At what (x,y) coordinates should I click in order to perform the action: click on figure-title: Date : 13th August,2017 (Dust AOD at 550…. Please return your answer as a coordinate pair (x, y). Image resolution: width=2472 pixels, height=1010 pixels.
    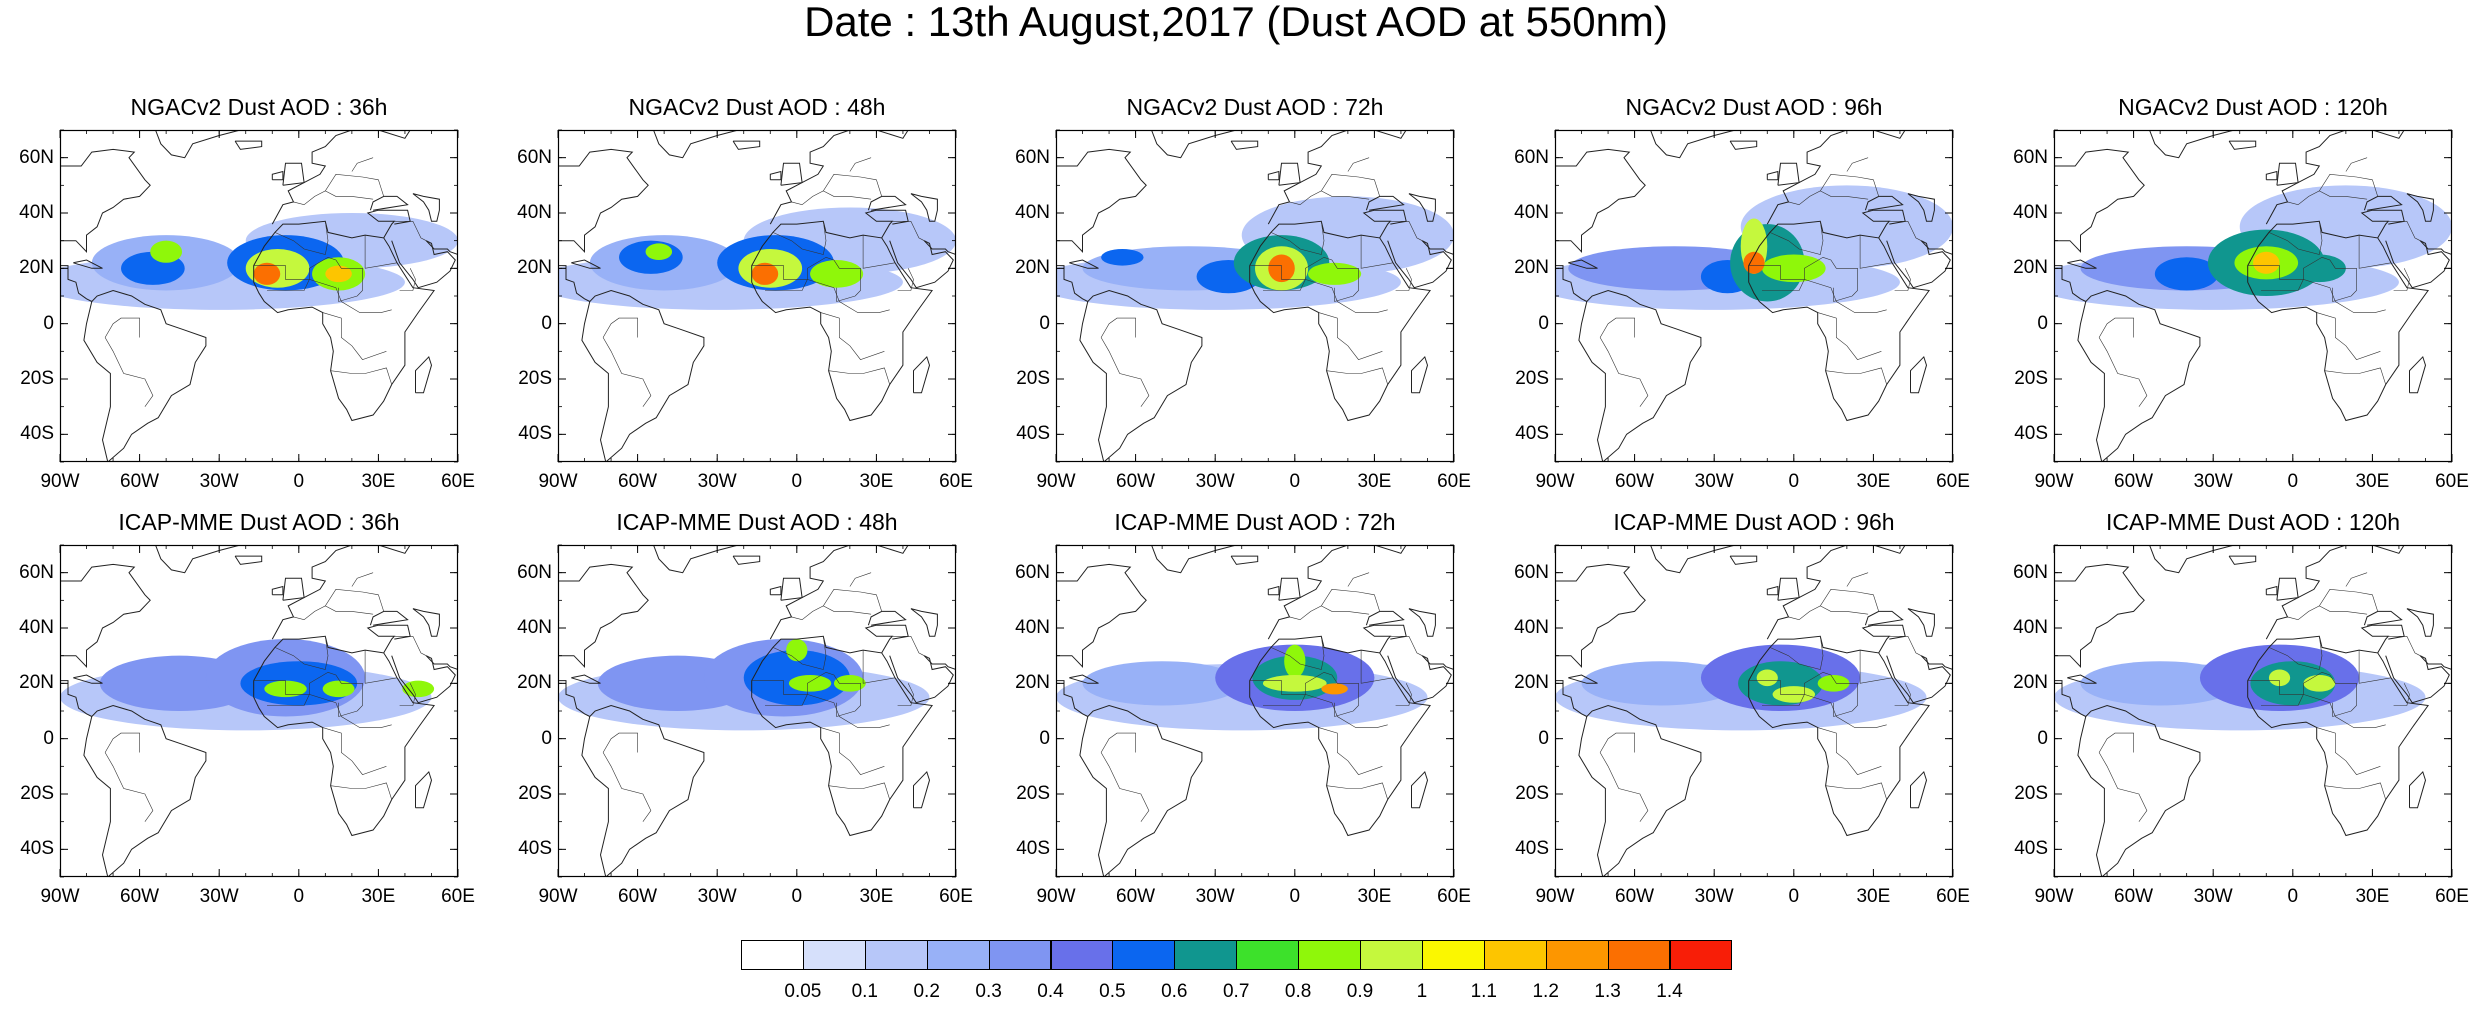
    Looking at the image, I should click on (1236, 22).